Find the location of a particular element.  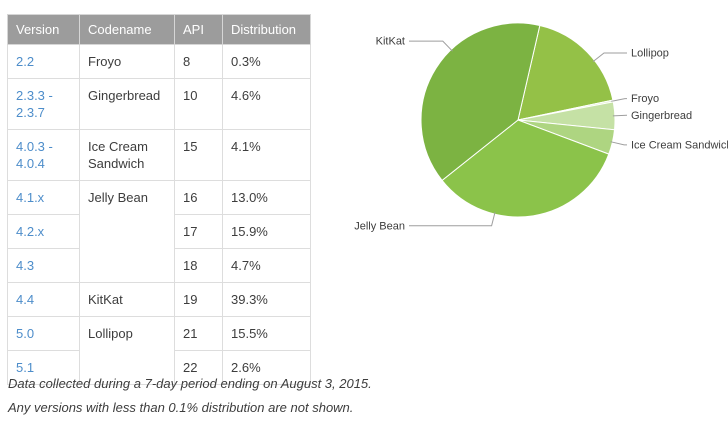

api-cell: 17 is located at coordinates (198, 231).